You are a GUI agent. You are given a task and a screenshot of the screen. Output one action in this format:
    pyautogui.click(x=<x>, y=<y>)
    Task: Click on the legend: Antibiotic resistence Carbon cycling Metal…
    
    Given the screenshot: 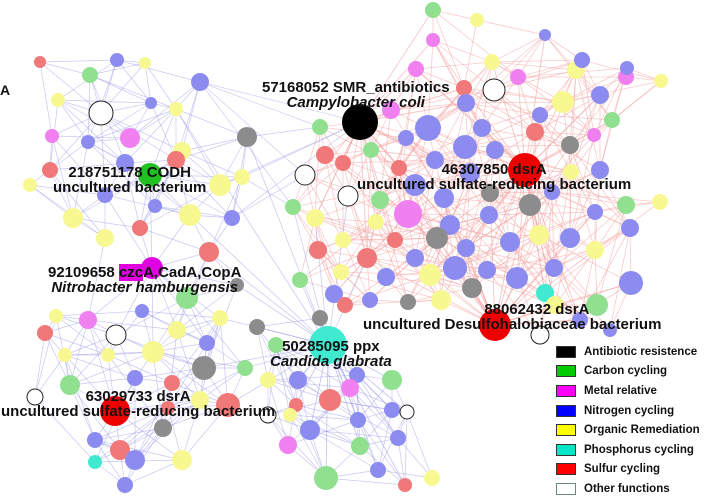 What is the action you would take?
    pyautogui.click(x=640, y=420)
    